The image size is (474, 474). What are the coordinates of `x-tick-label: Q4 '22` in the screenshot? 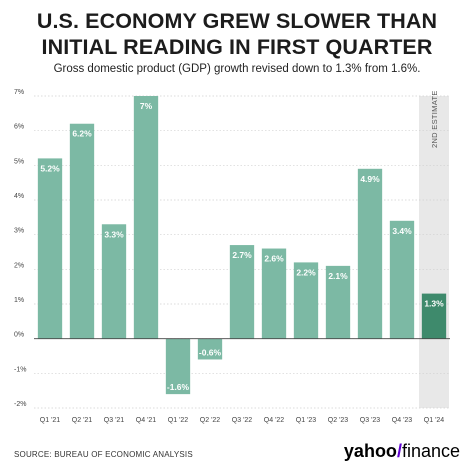 It's located at (274, 420).